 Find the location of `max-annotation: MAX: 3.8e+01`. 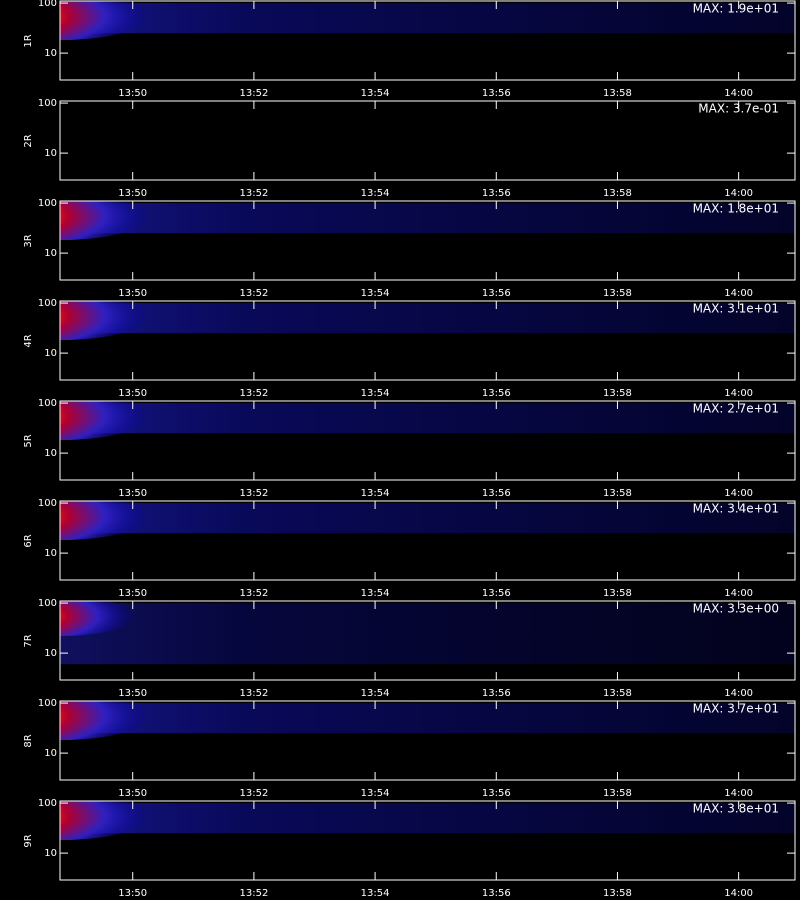

max-annotation: MAX: 3.8e+01 is located at coordinates (736, 809).